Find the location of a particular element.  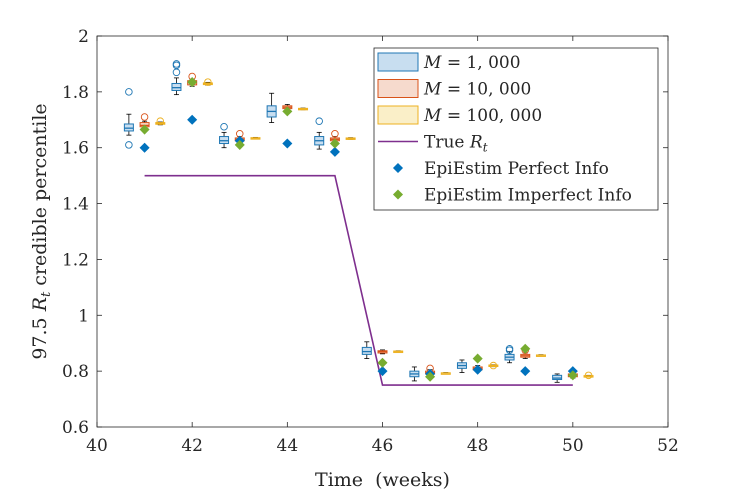

legend-label: M = 10, 000 is located at coordinates (477, 90).